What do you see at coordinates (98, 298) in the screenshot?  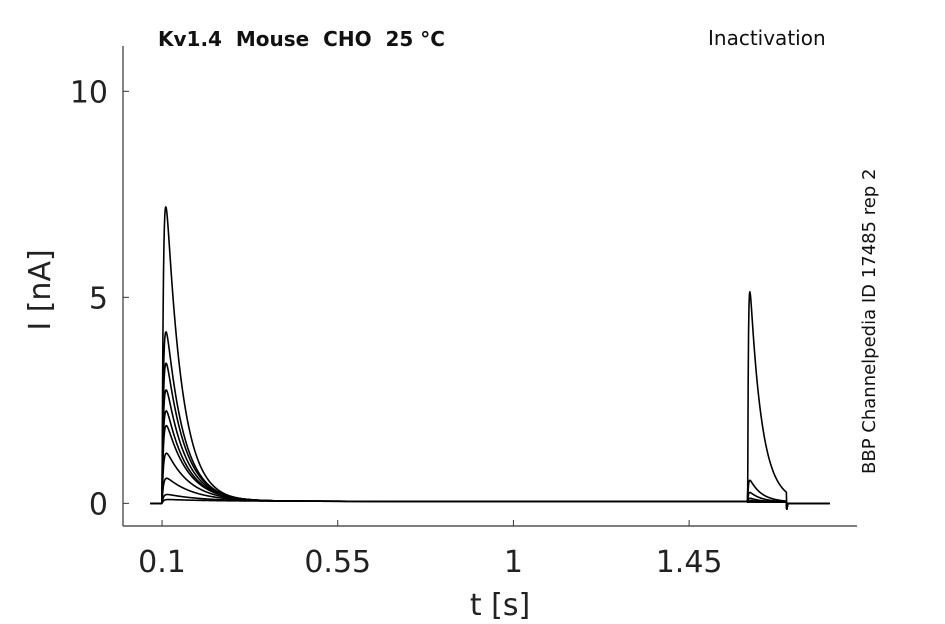 I see `y-tick-label: 5` at bounding box center [98, 298].